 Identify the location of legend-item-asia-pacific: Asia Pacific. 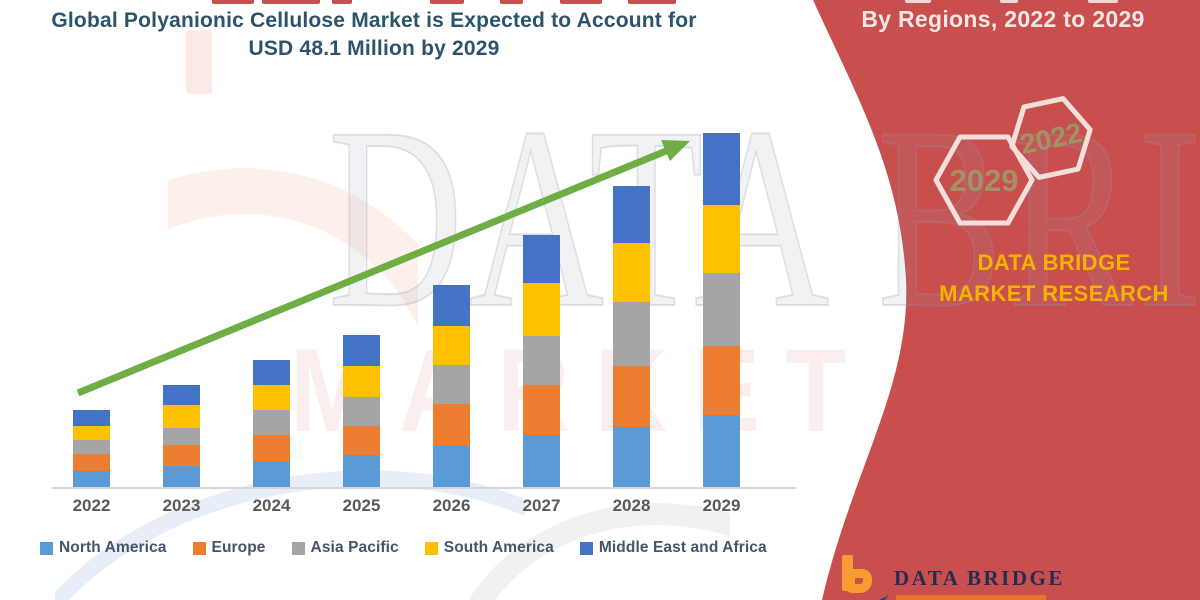
(345, 548).